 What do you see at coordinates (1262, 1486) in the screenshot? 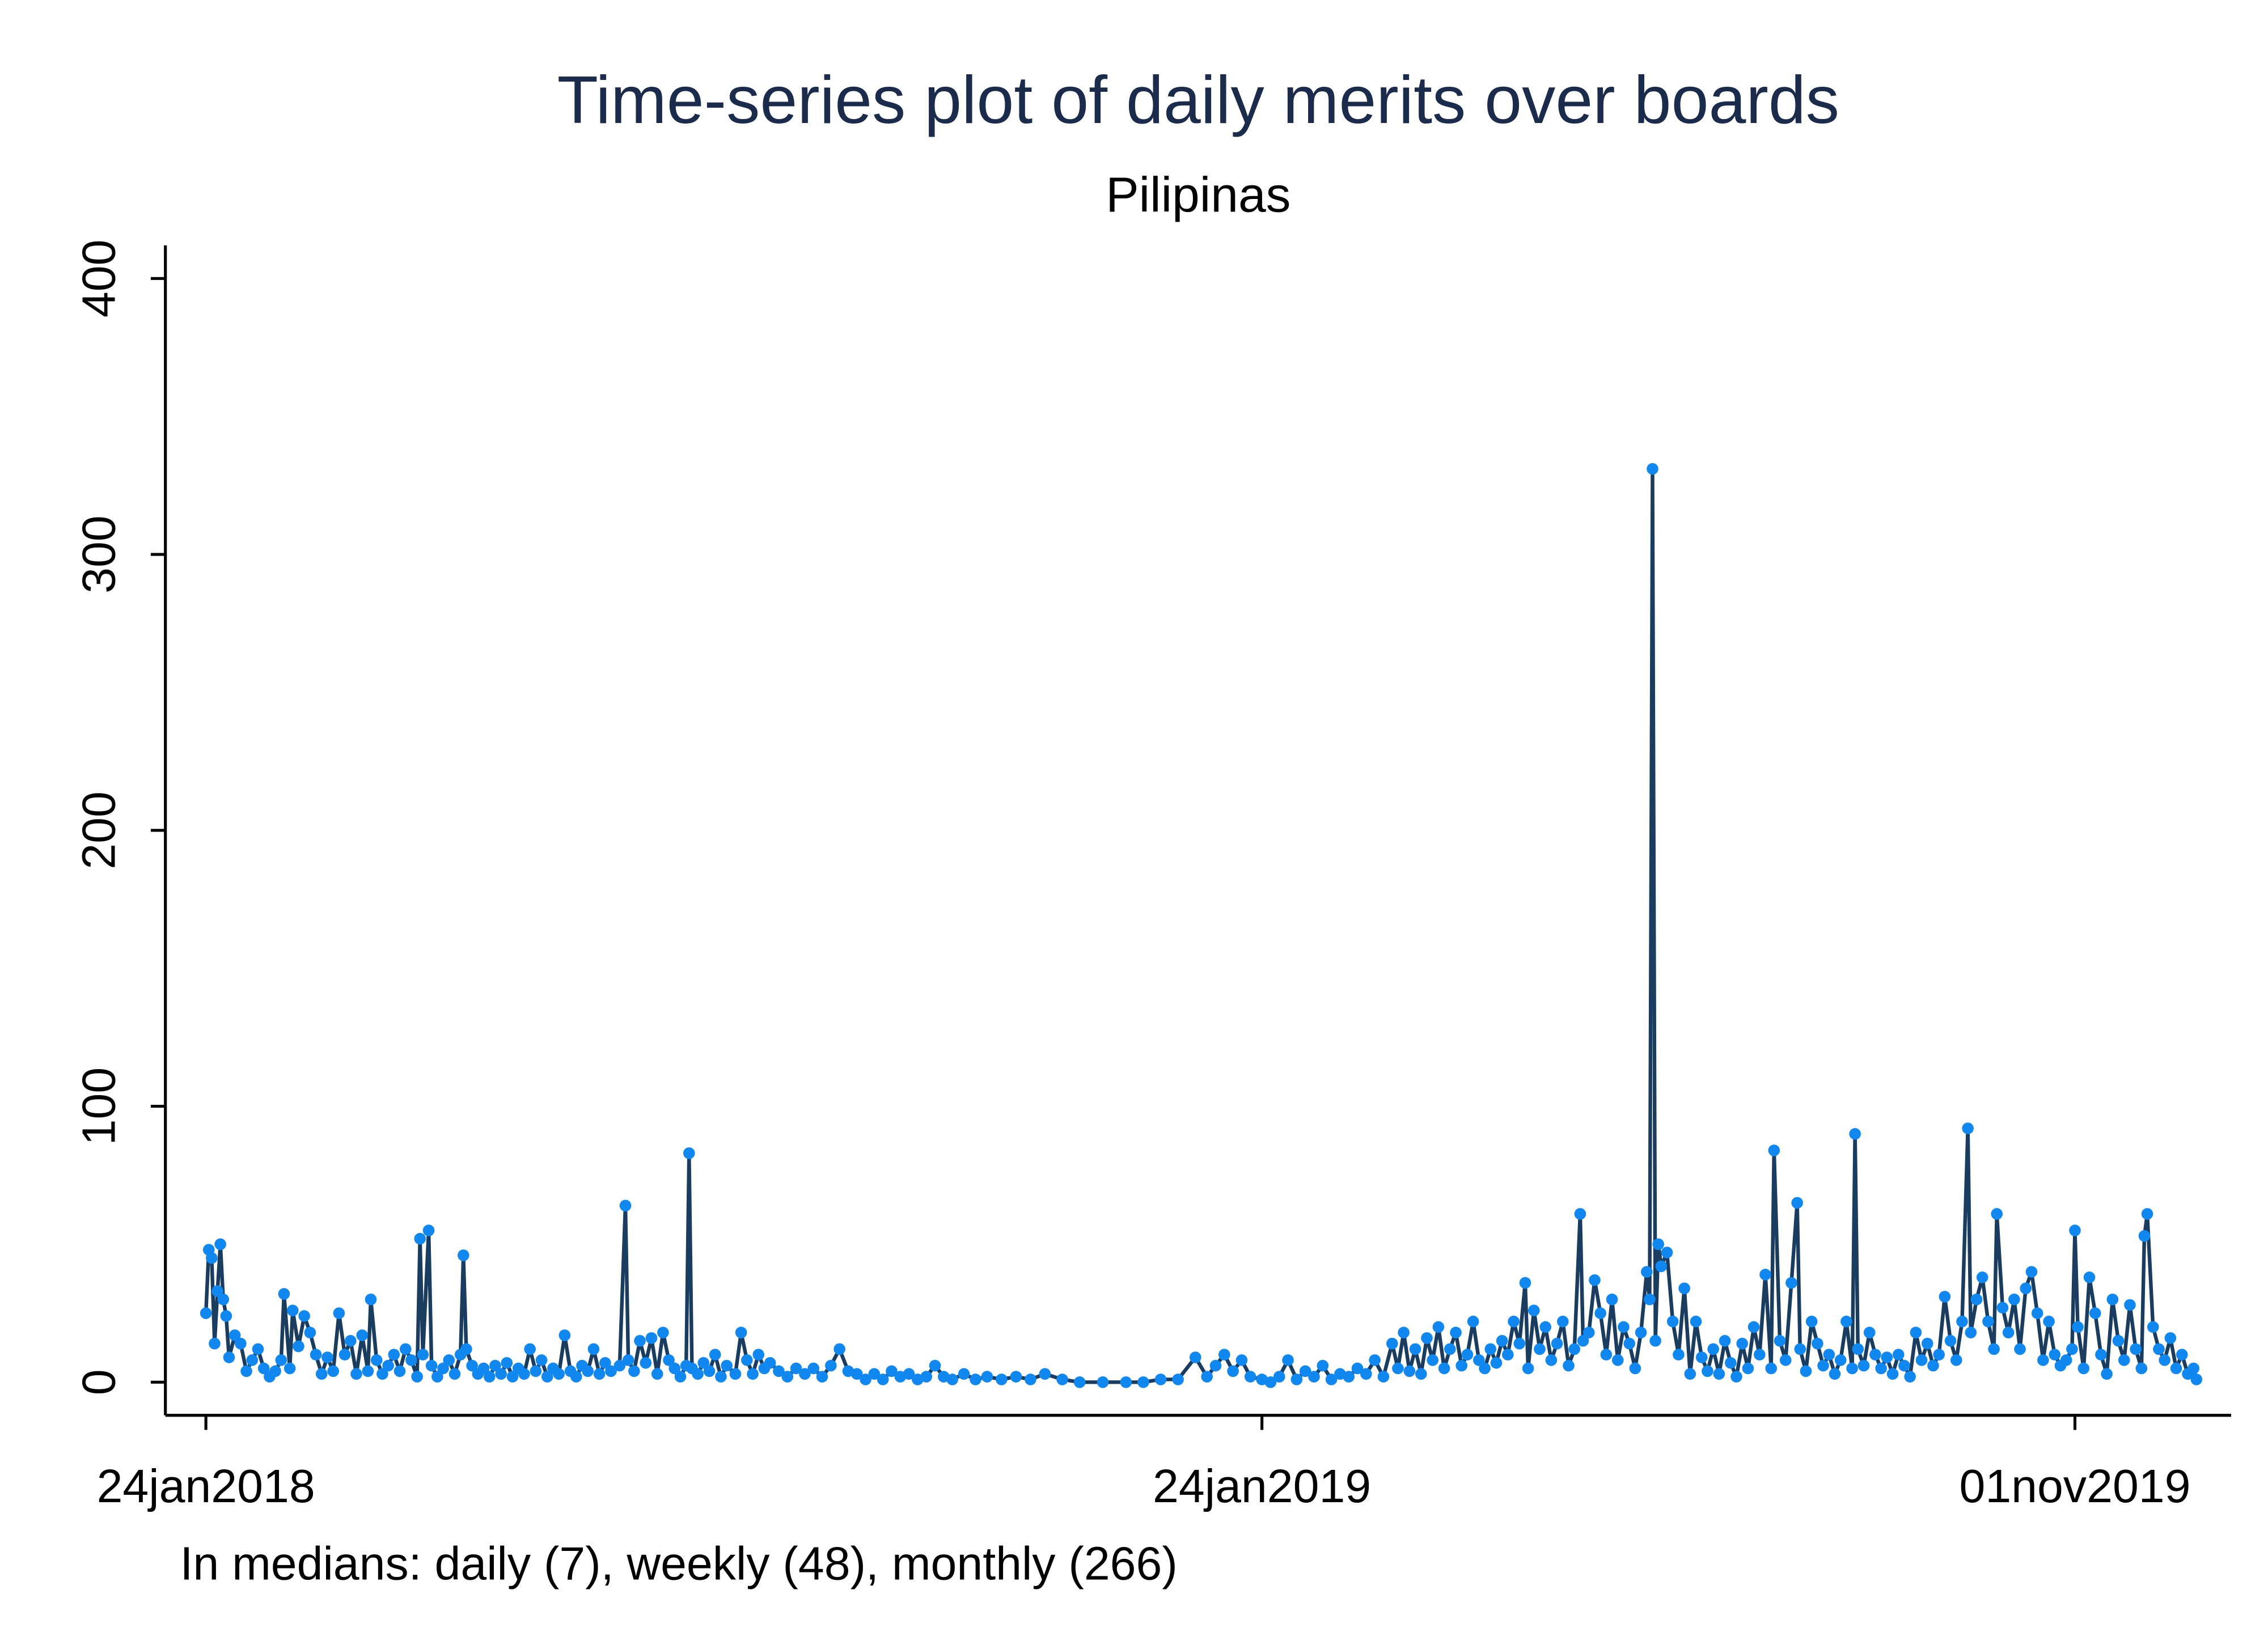
I see `x-tick-label: 24jan2019` at bounding box center [1262, 1486].